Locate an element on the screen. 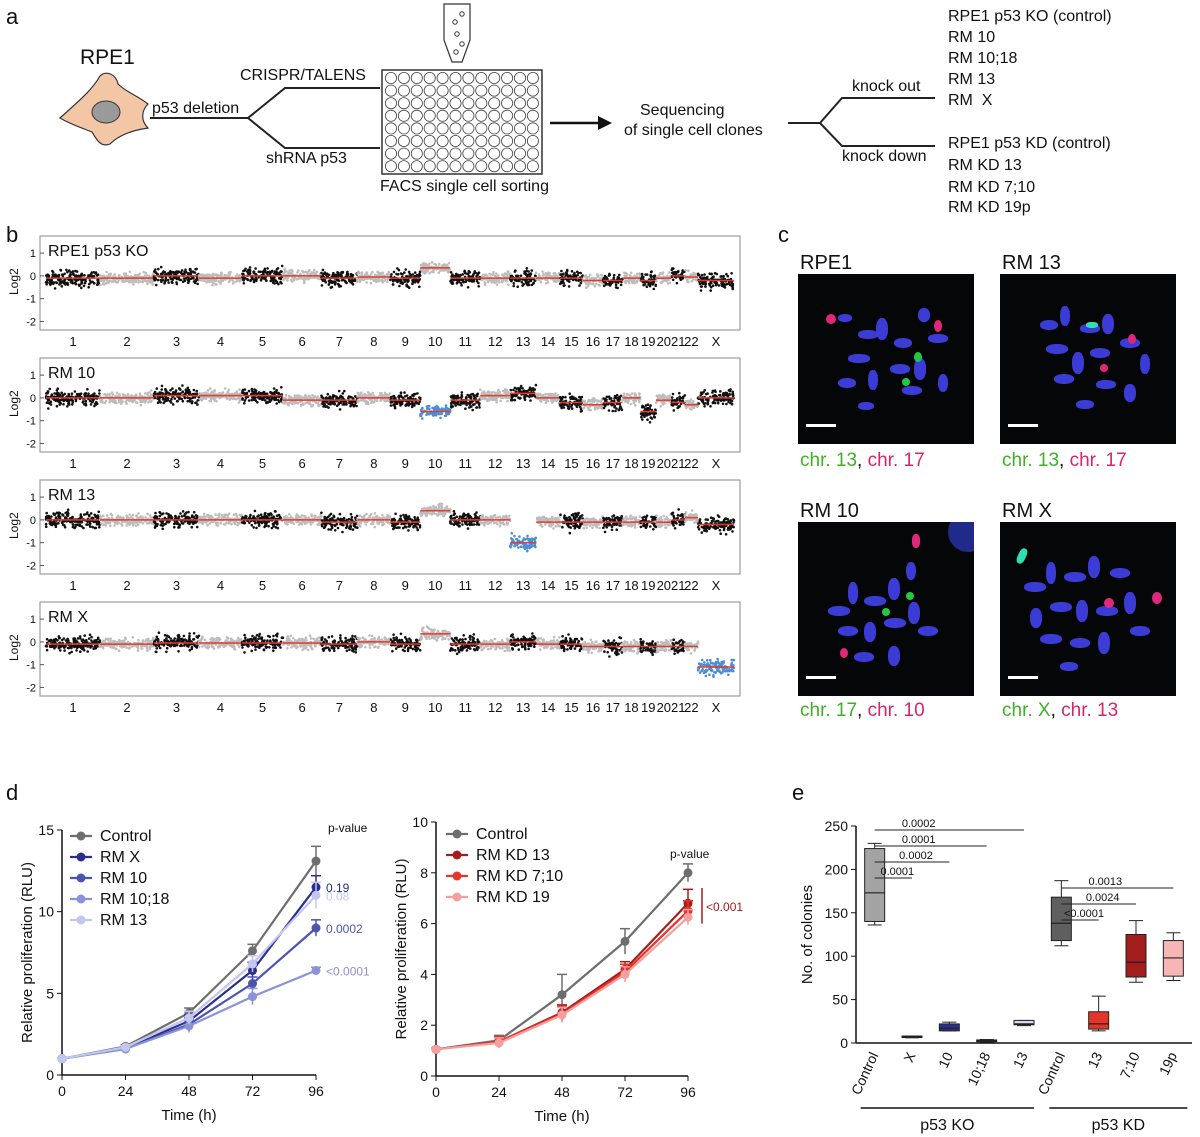  ko-clone-item: RM X is located at coordinates (970, 100).